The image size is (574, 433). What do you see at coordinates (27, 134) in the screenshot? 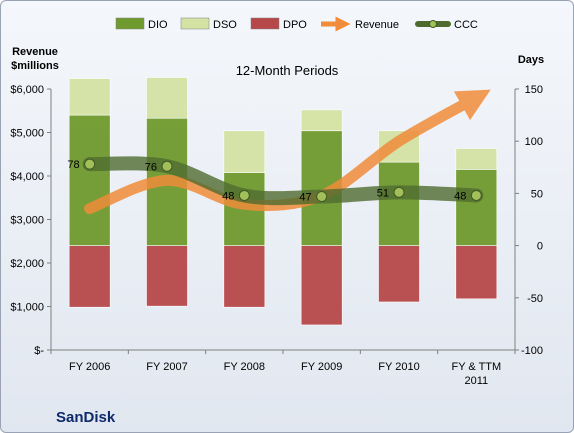
I see `left-tick-label: $5,000` at bounding box center [27, 134].